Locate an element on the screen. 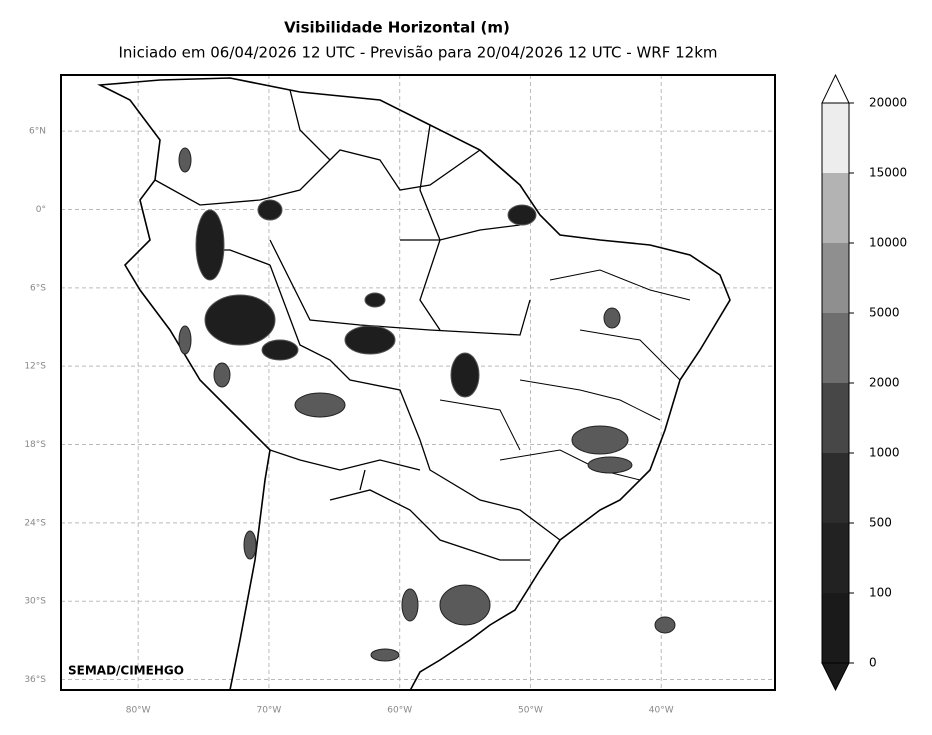 Image resolution: width=932 pixels, height=735 pixels. y-tick-label: 6°S is located at coordinates (38, 288).